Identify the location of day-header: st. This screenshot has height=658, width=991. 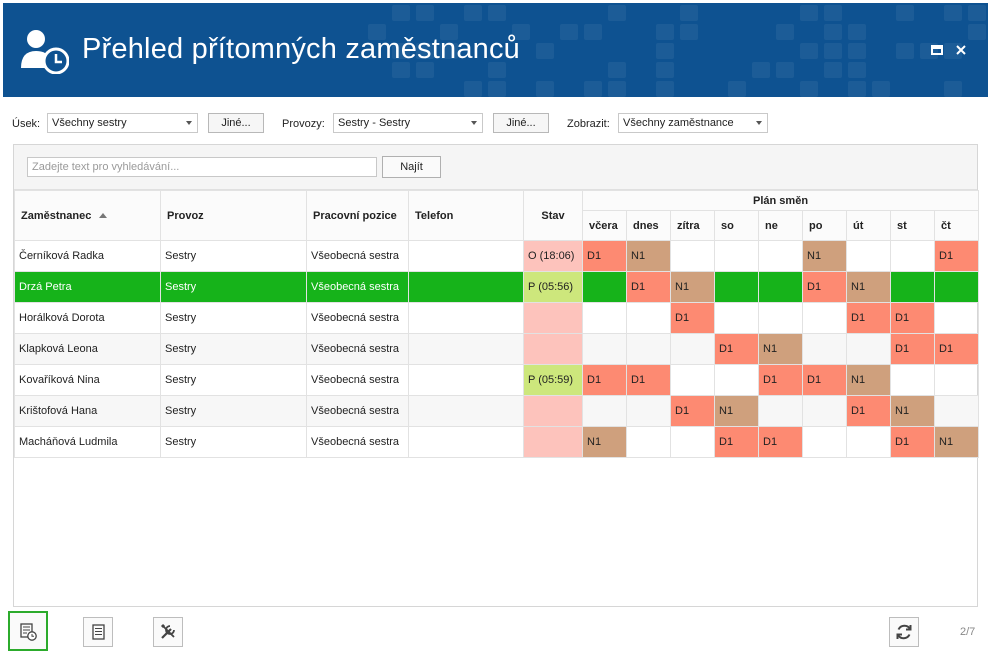
(913, 226).